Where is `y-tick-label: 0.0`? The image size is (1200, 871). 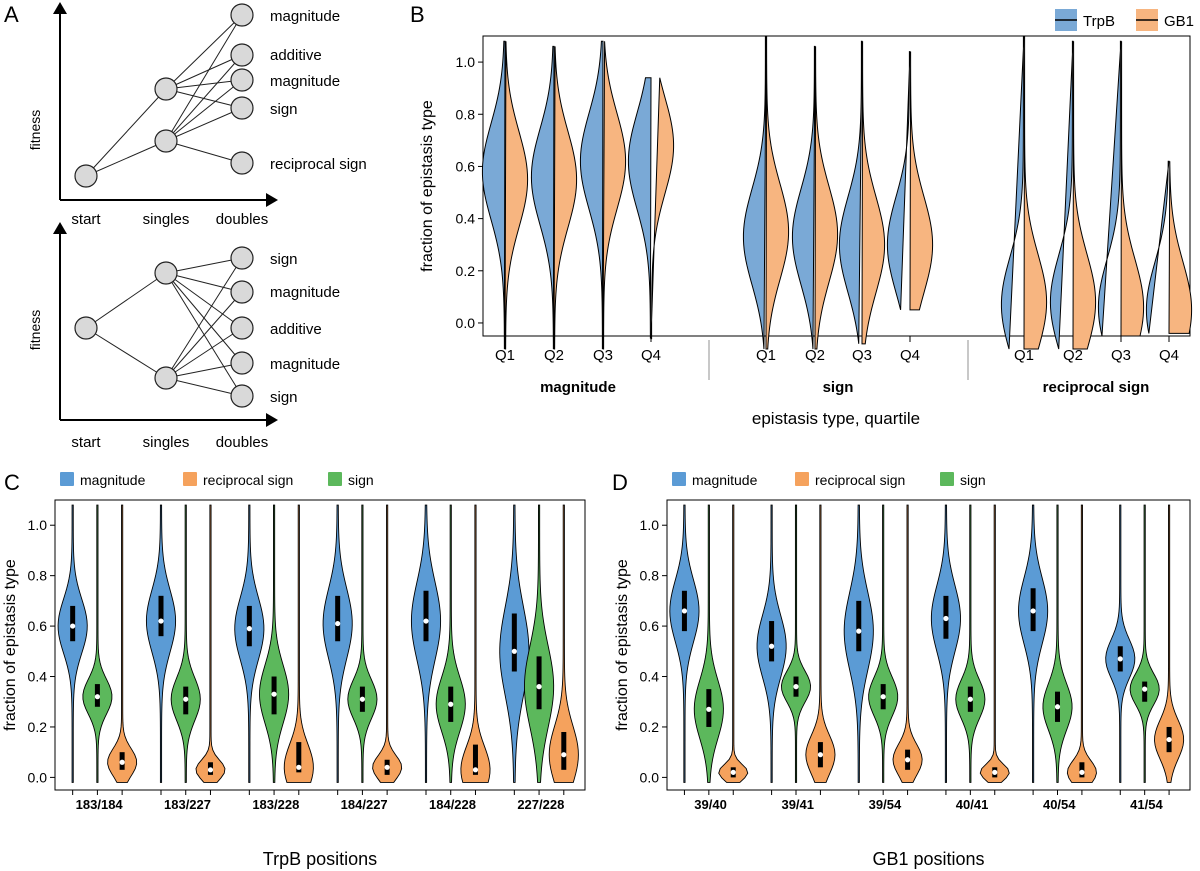 y-tick-label: 0.0 is located at coordinates (650, 777).